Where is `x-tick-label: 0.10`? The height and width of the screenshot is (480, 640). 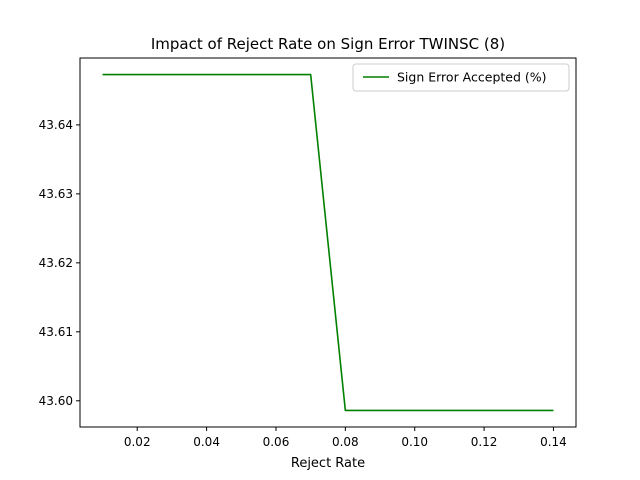 x-tick-label: 0.10 is located at coordinates (414, 442).